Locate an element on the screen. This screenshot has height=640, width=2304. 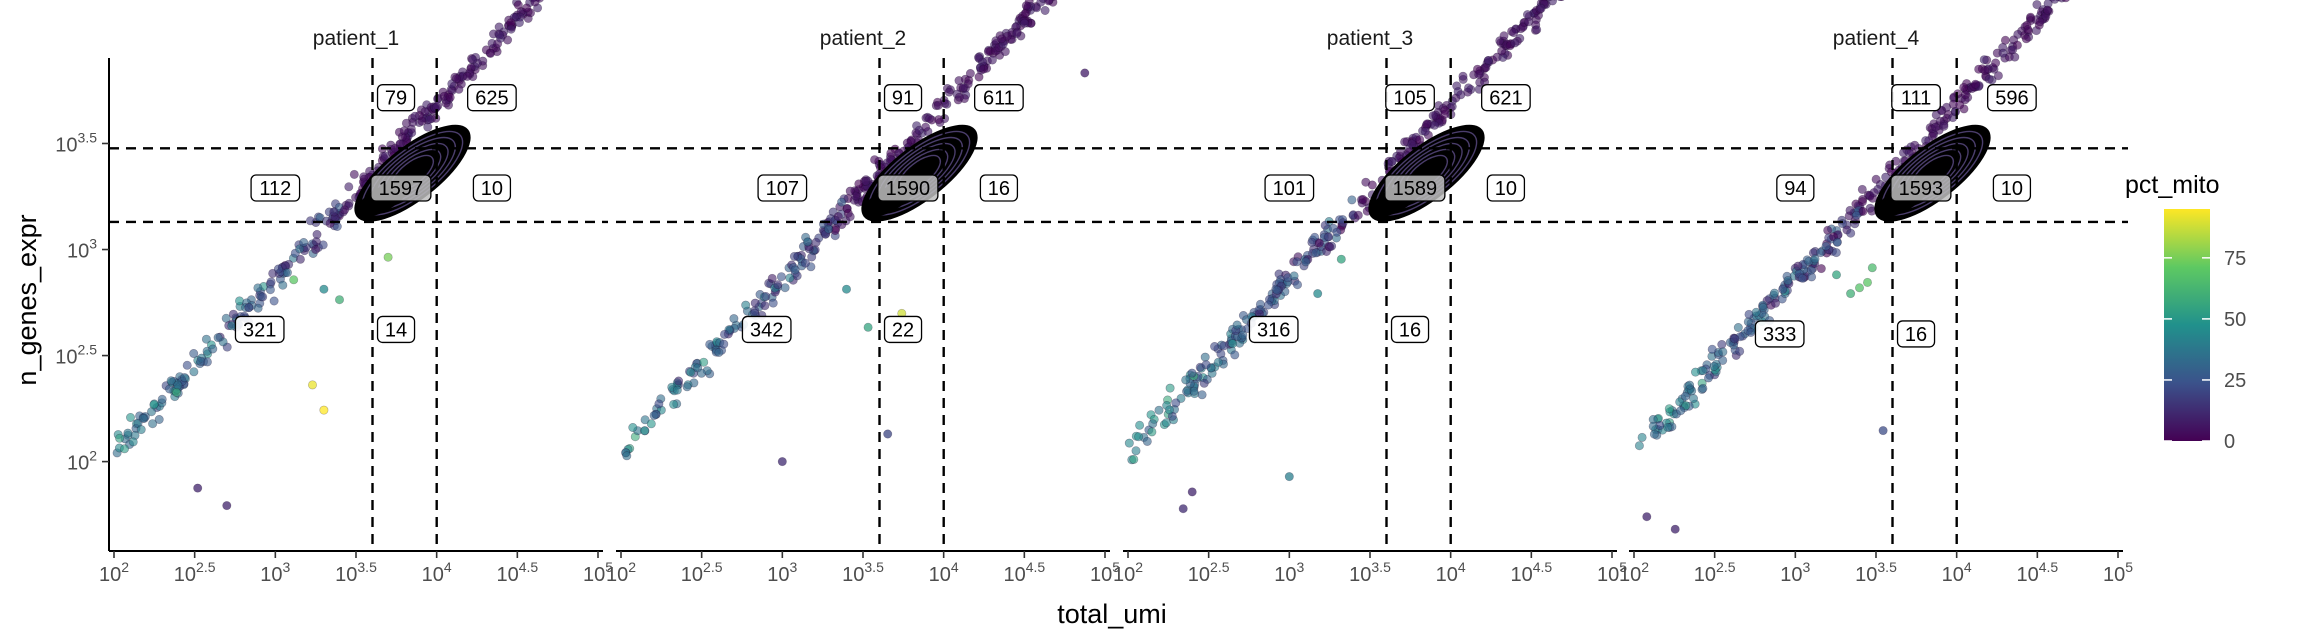
count-label: 91 is located at coordinates (903, 98).